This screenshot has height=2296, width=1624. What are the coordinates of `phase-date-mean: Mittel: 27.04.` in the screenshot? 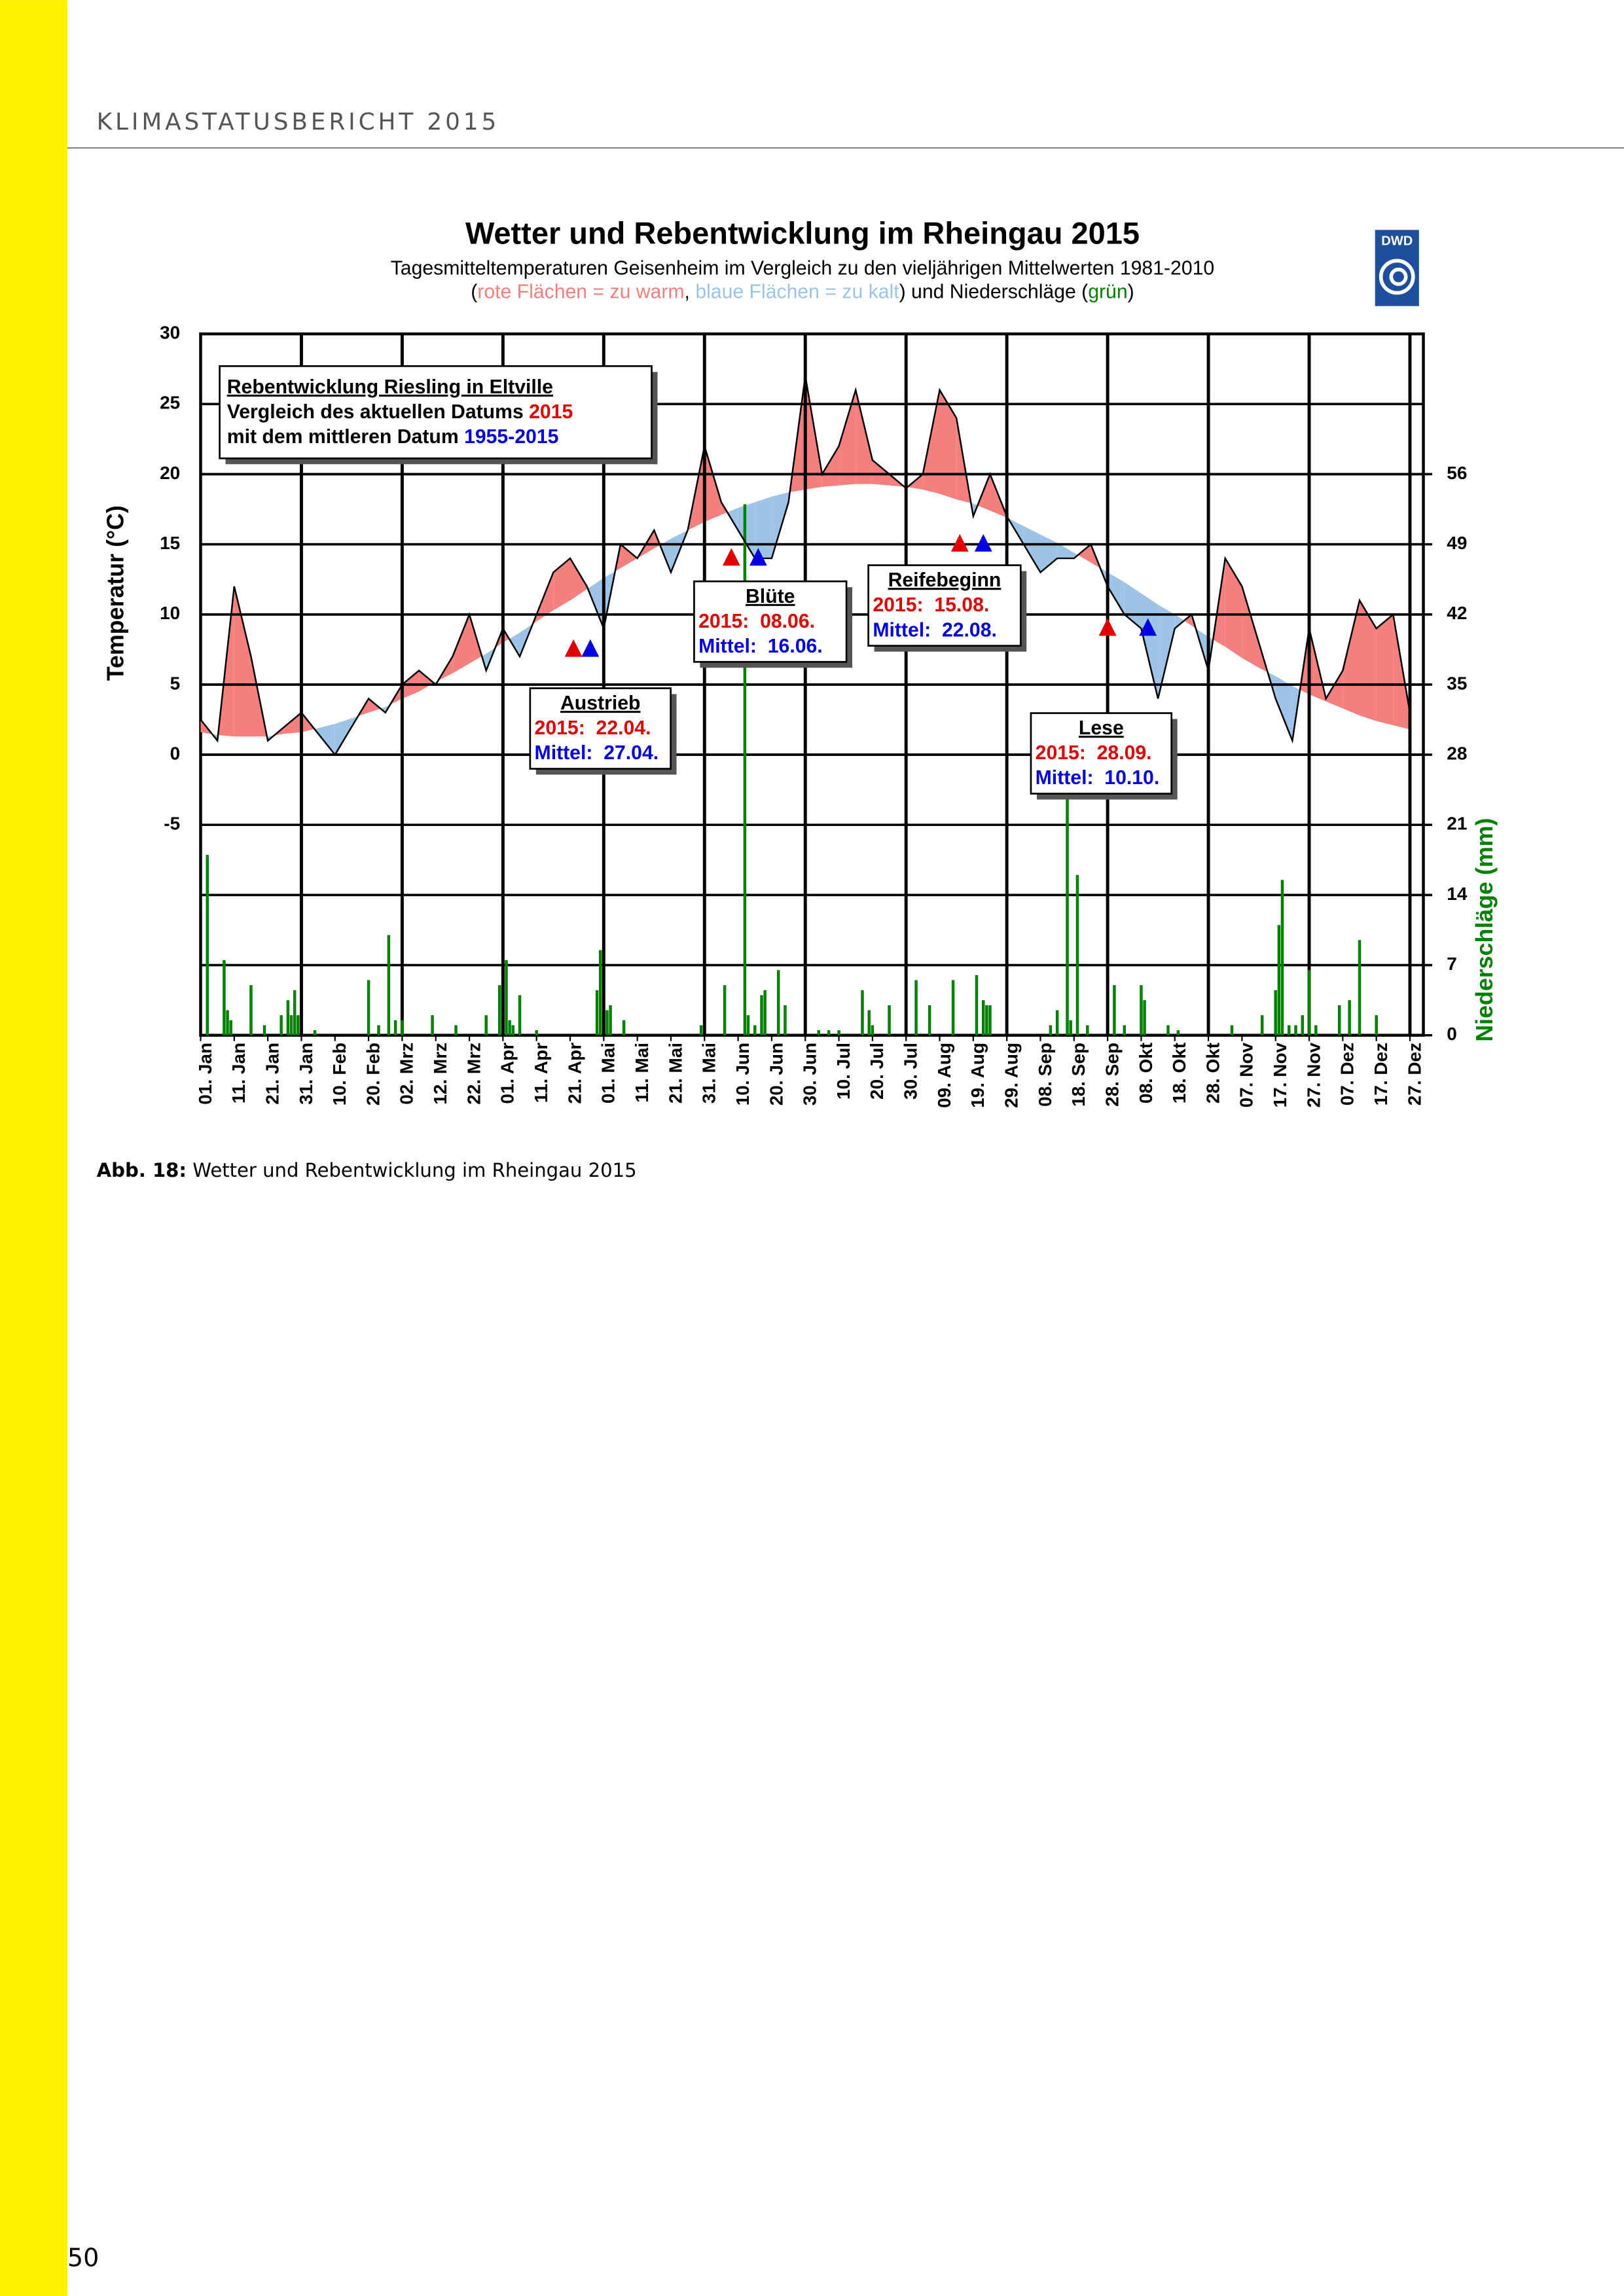 It's located at (597, 753).